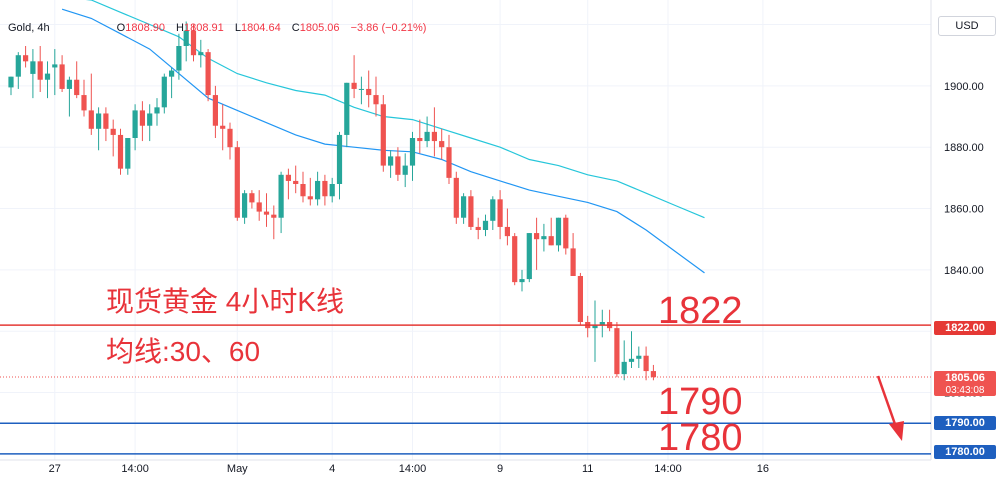 The image size is (1002, 481). What do you see at coordinates (260, 28) in the screenshot?
I see `low-value: 1804.64` at bounding box center [260, 28].